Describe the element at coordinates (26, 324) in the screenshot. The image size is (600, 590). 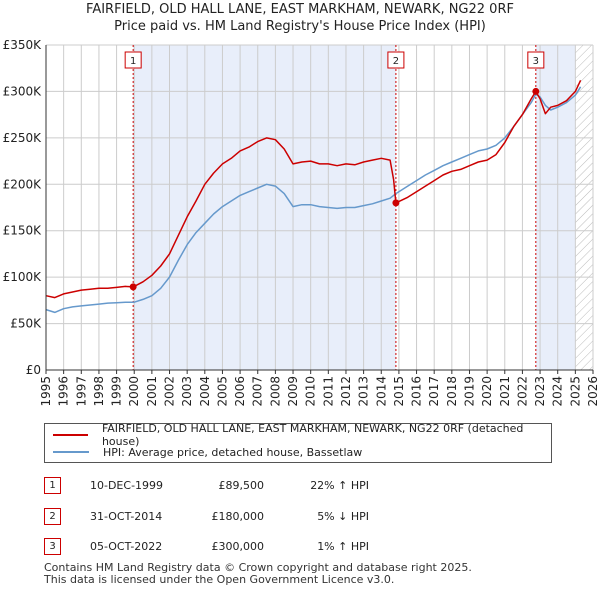
I see `y-tick-label: £50K` at that location.